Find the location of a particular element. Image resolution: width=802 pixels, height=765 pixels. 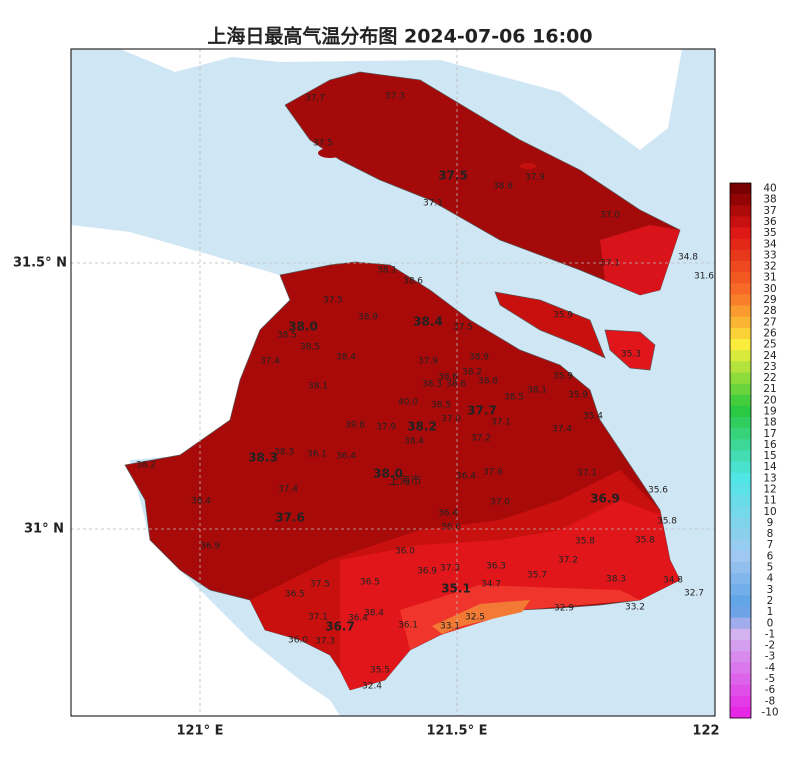

station-value: 33.1 is located at coordinates (450, 627).